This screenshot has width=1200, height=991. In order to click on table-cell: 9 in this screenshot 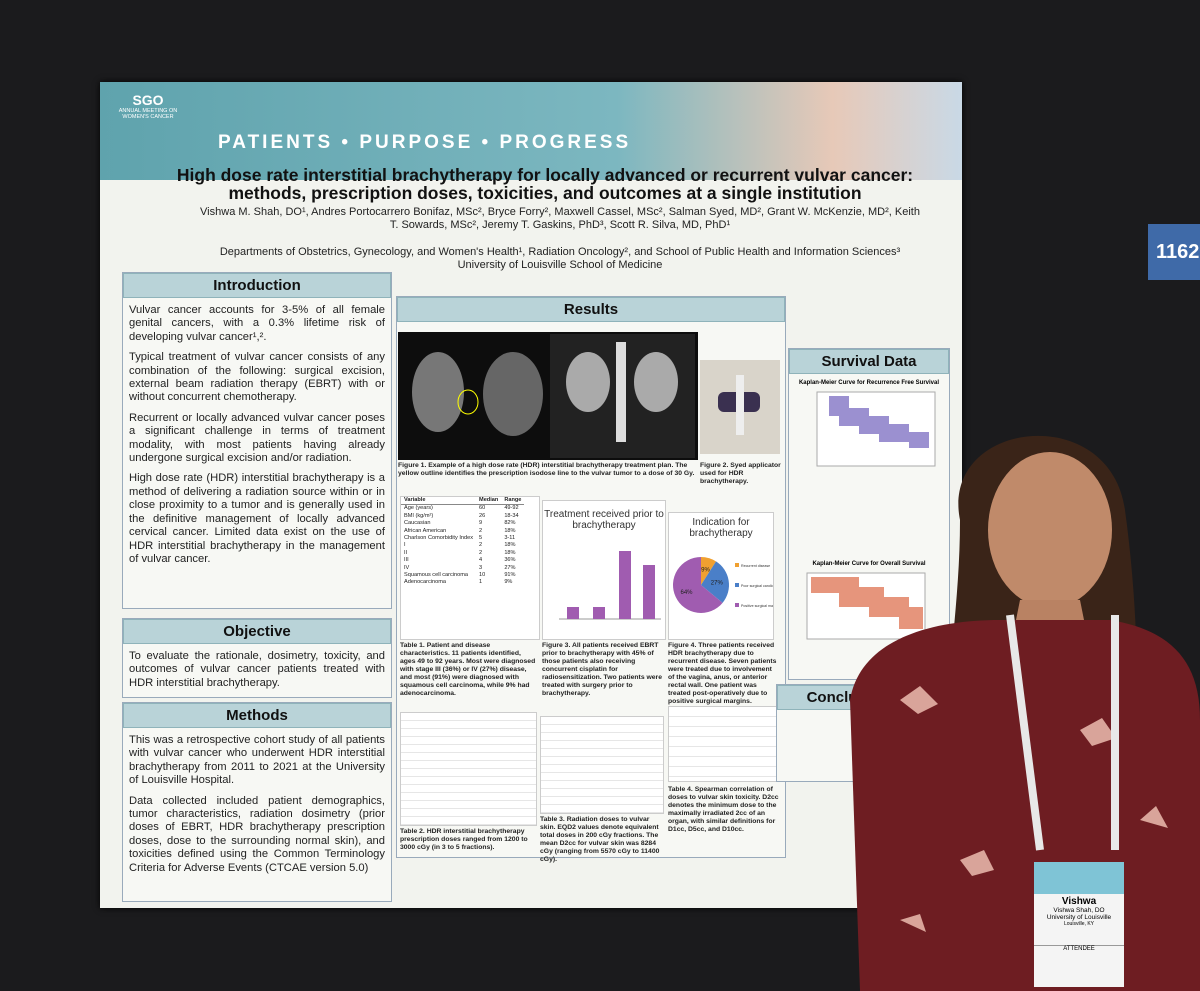, I will do `click(481, 523)`.